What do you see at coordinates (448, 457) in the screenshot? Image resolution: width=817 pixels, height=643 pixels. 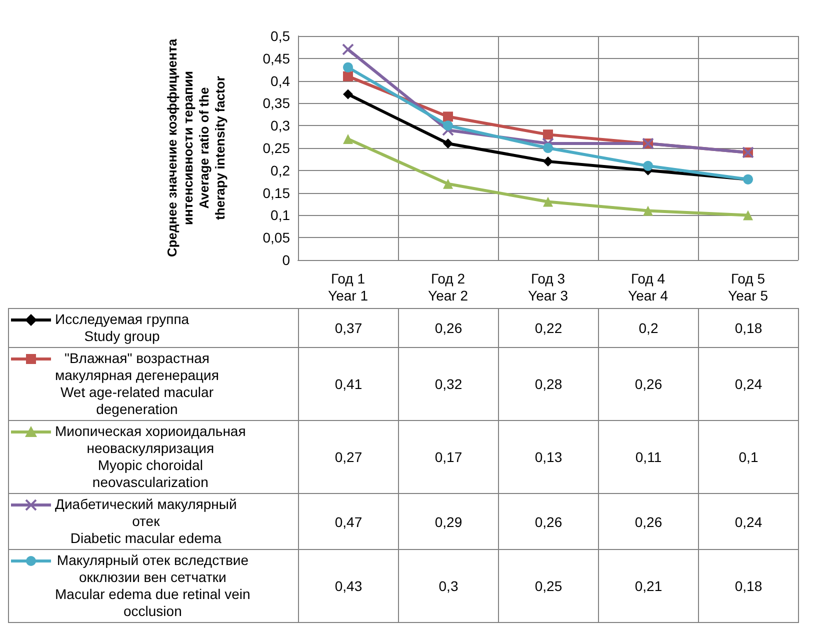 I see `data-label: 0,17` at bounding box center [448, 457].